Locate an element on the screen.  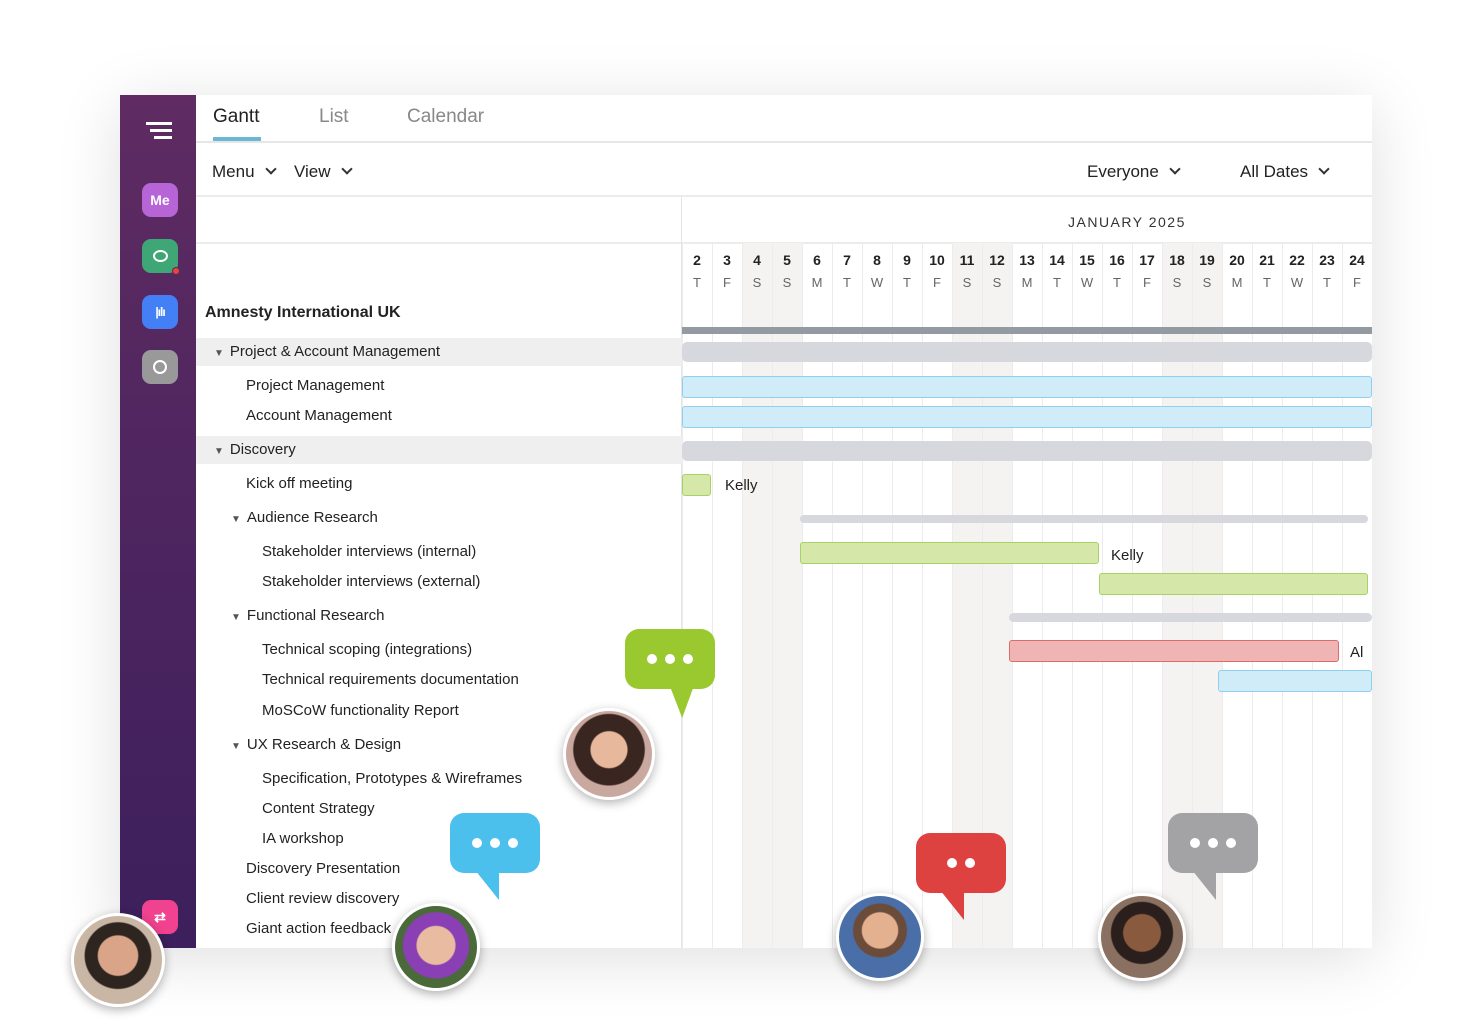
assignee-label: Kelly is located at coordinates (1127, 555).